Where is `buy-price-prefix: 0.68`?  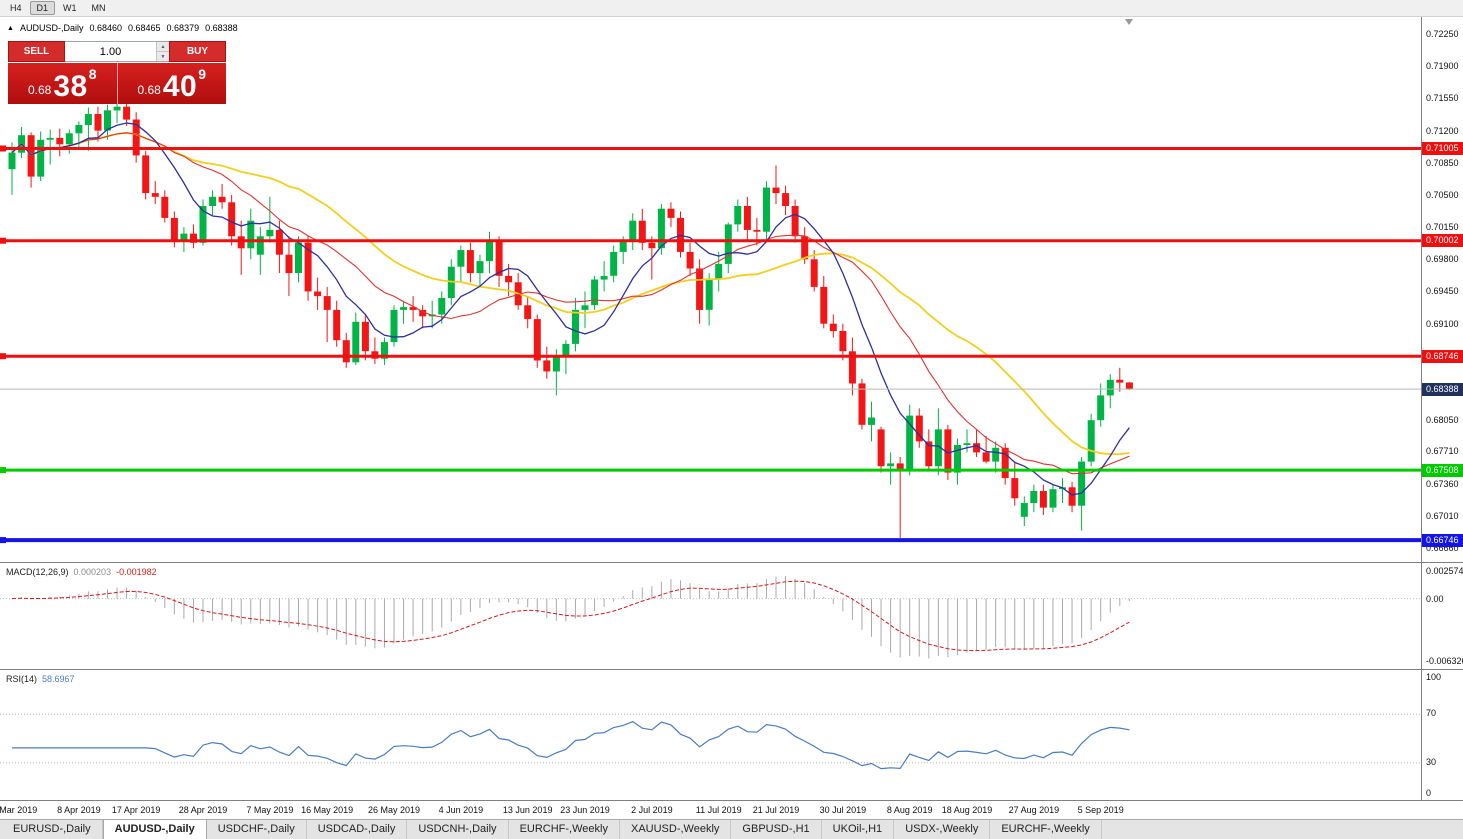 buy-price-prefix: 0.68 is located at coordinates (149, 90).